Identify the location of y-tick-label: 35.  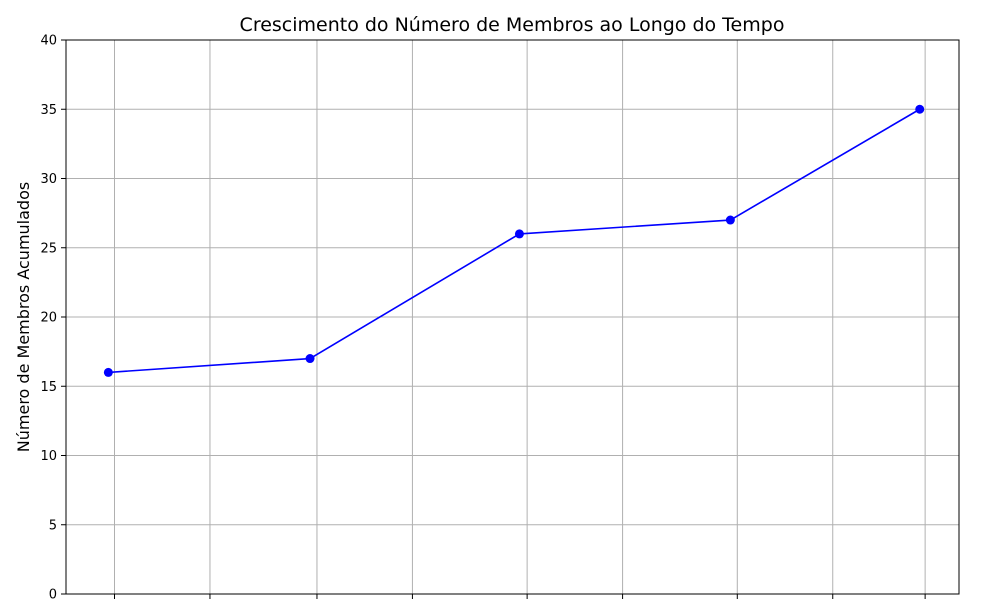
(48, 110).